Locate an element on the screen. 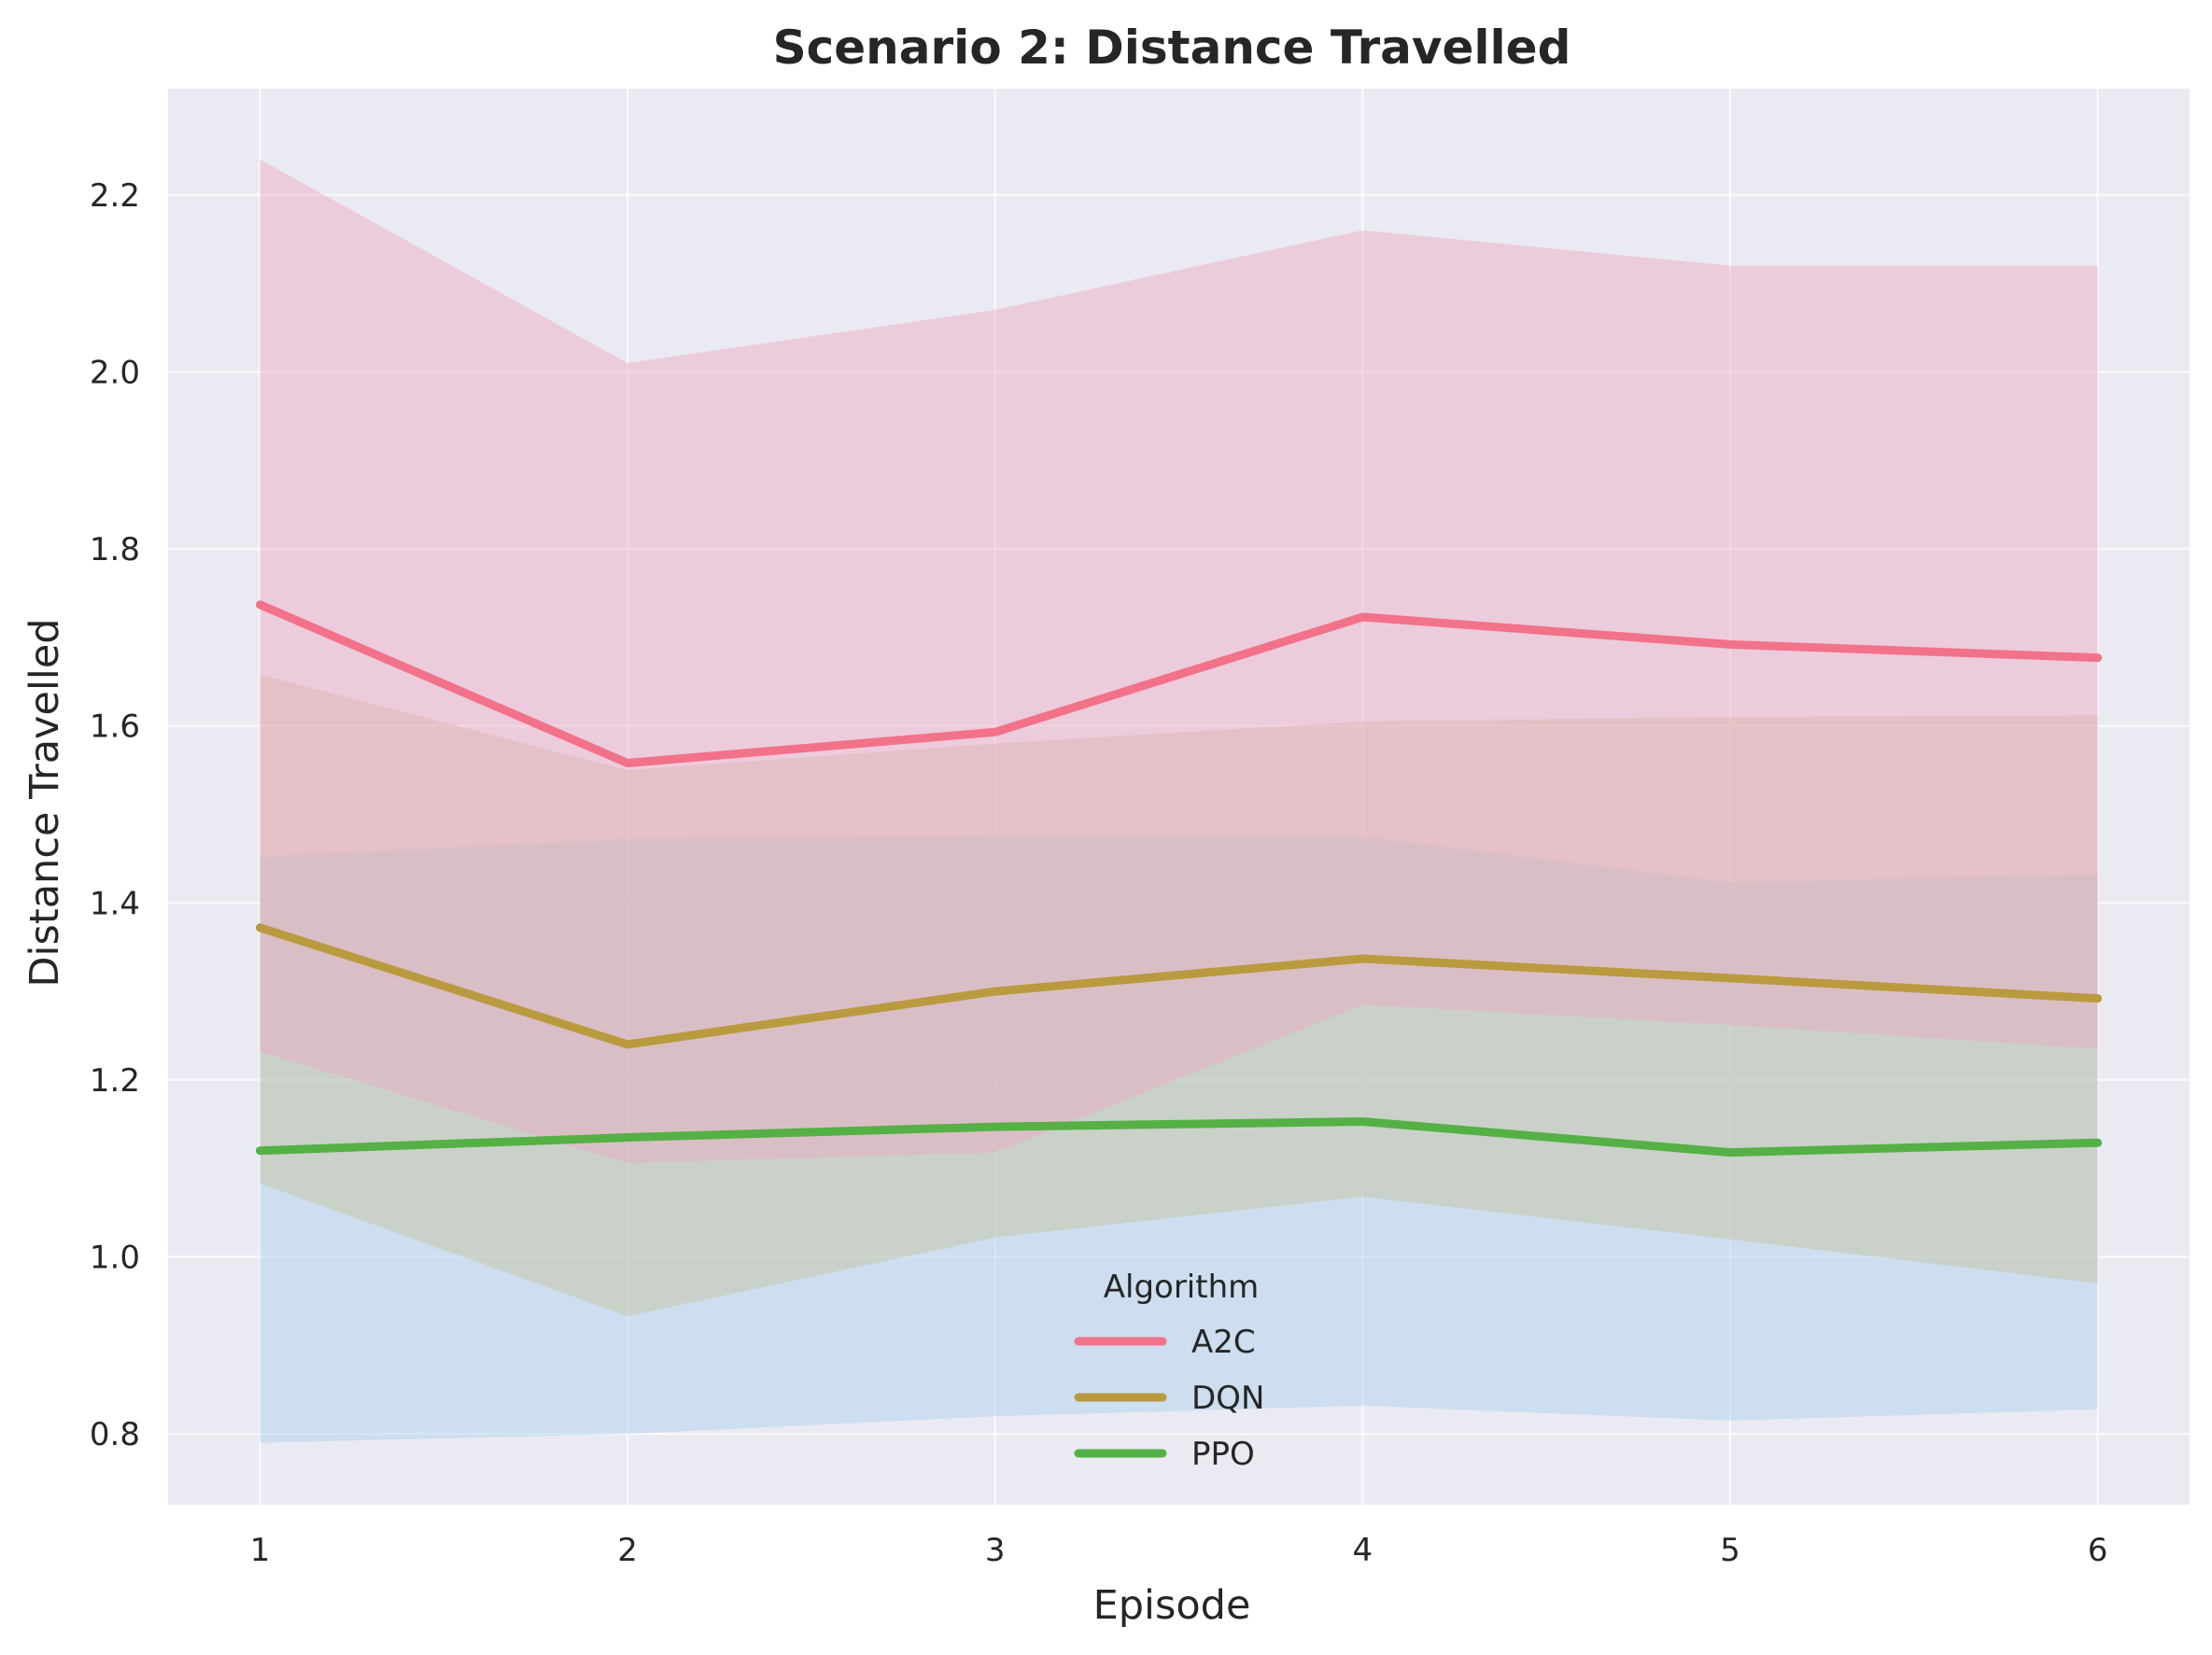  legend: Algorithm A2C DQN PPO is located at coordinates (1169, 1371).